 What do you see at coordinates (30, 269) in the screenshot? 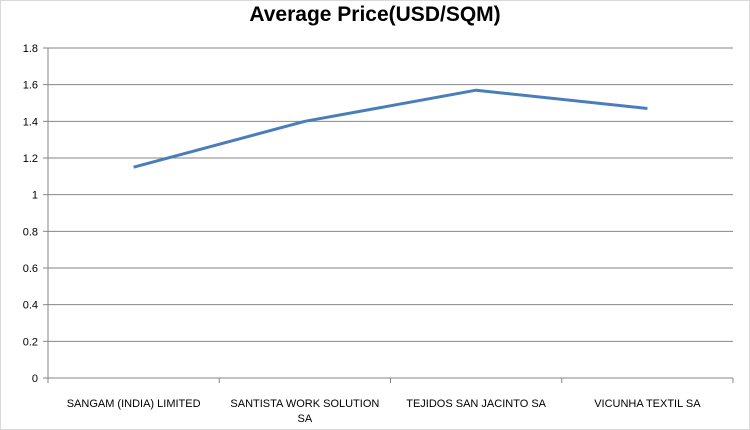
I see `y-tick-label: 0.6` at bounding box center [30, 269].